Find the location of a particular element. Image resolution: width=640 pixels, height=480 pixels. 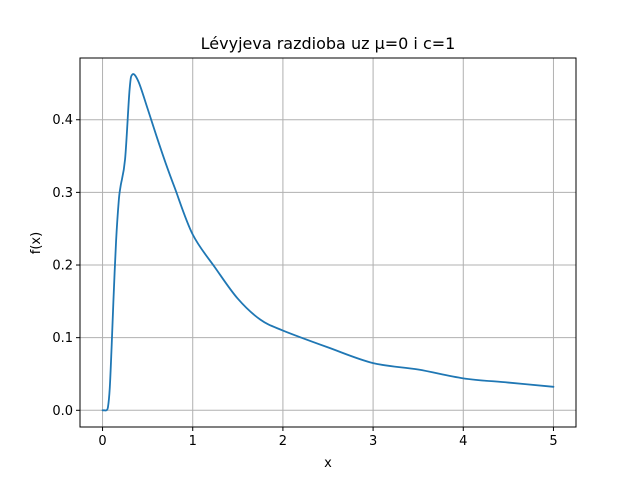

x-tick-label: 3 is located at coordinates (373, 441).